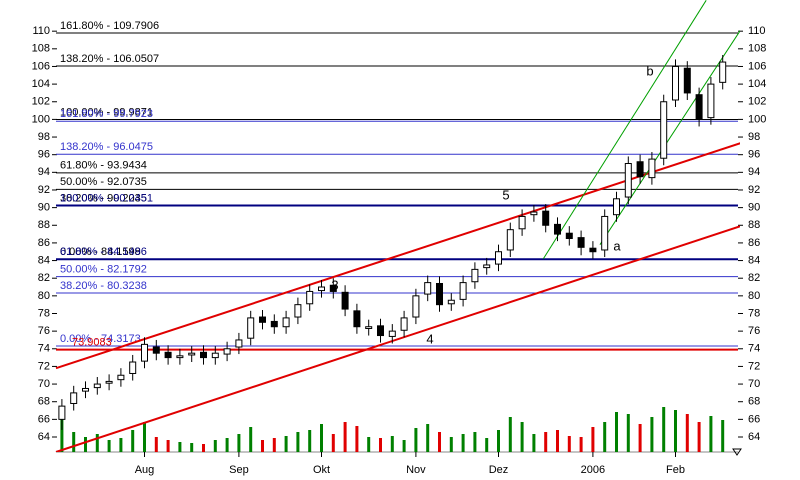 Image resolution: width=800 pixels, height=480 pixels. I want to click on y-tick-label: 86, so click(44, 243).